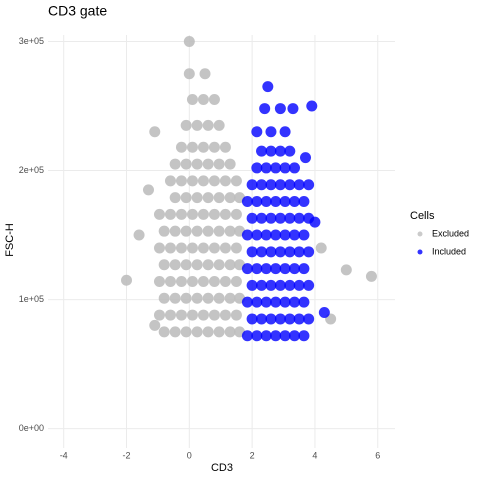  What do you see at coordinates (77, 11) in the screenshot?
I see `chart-title: CD3 gate` at bounding box center [77, 11].